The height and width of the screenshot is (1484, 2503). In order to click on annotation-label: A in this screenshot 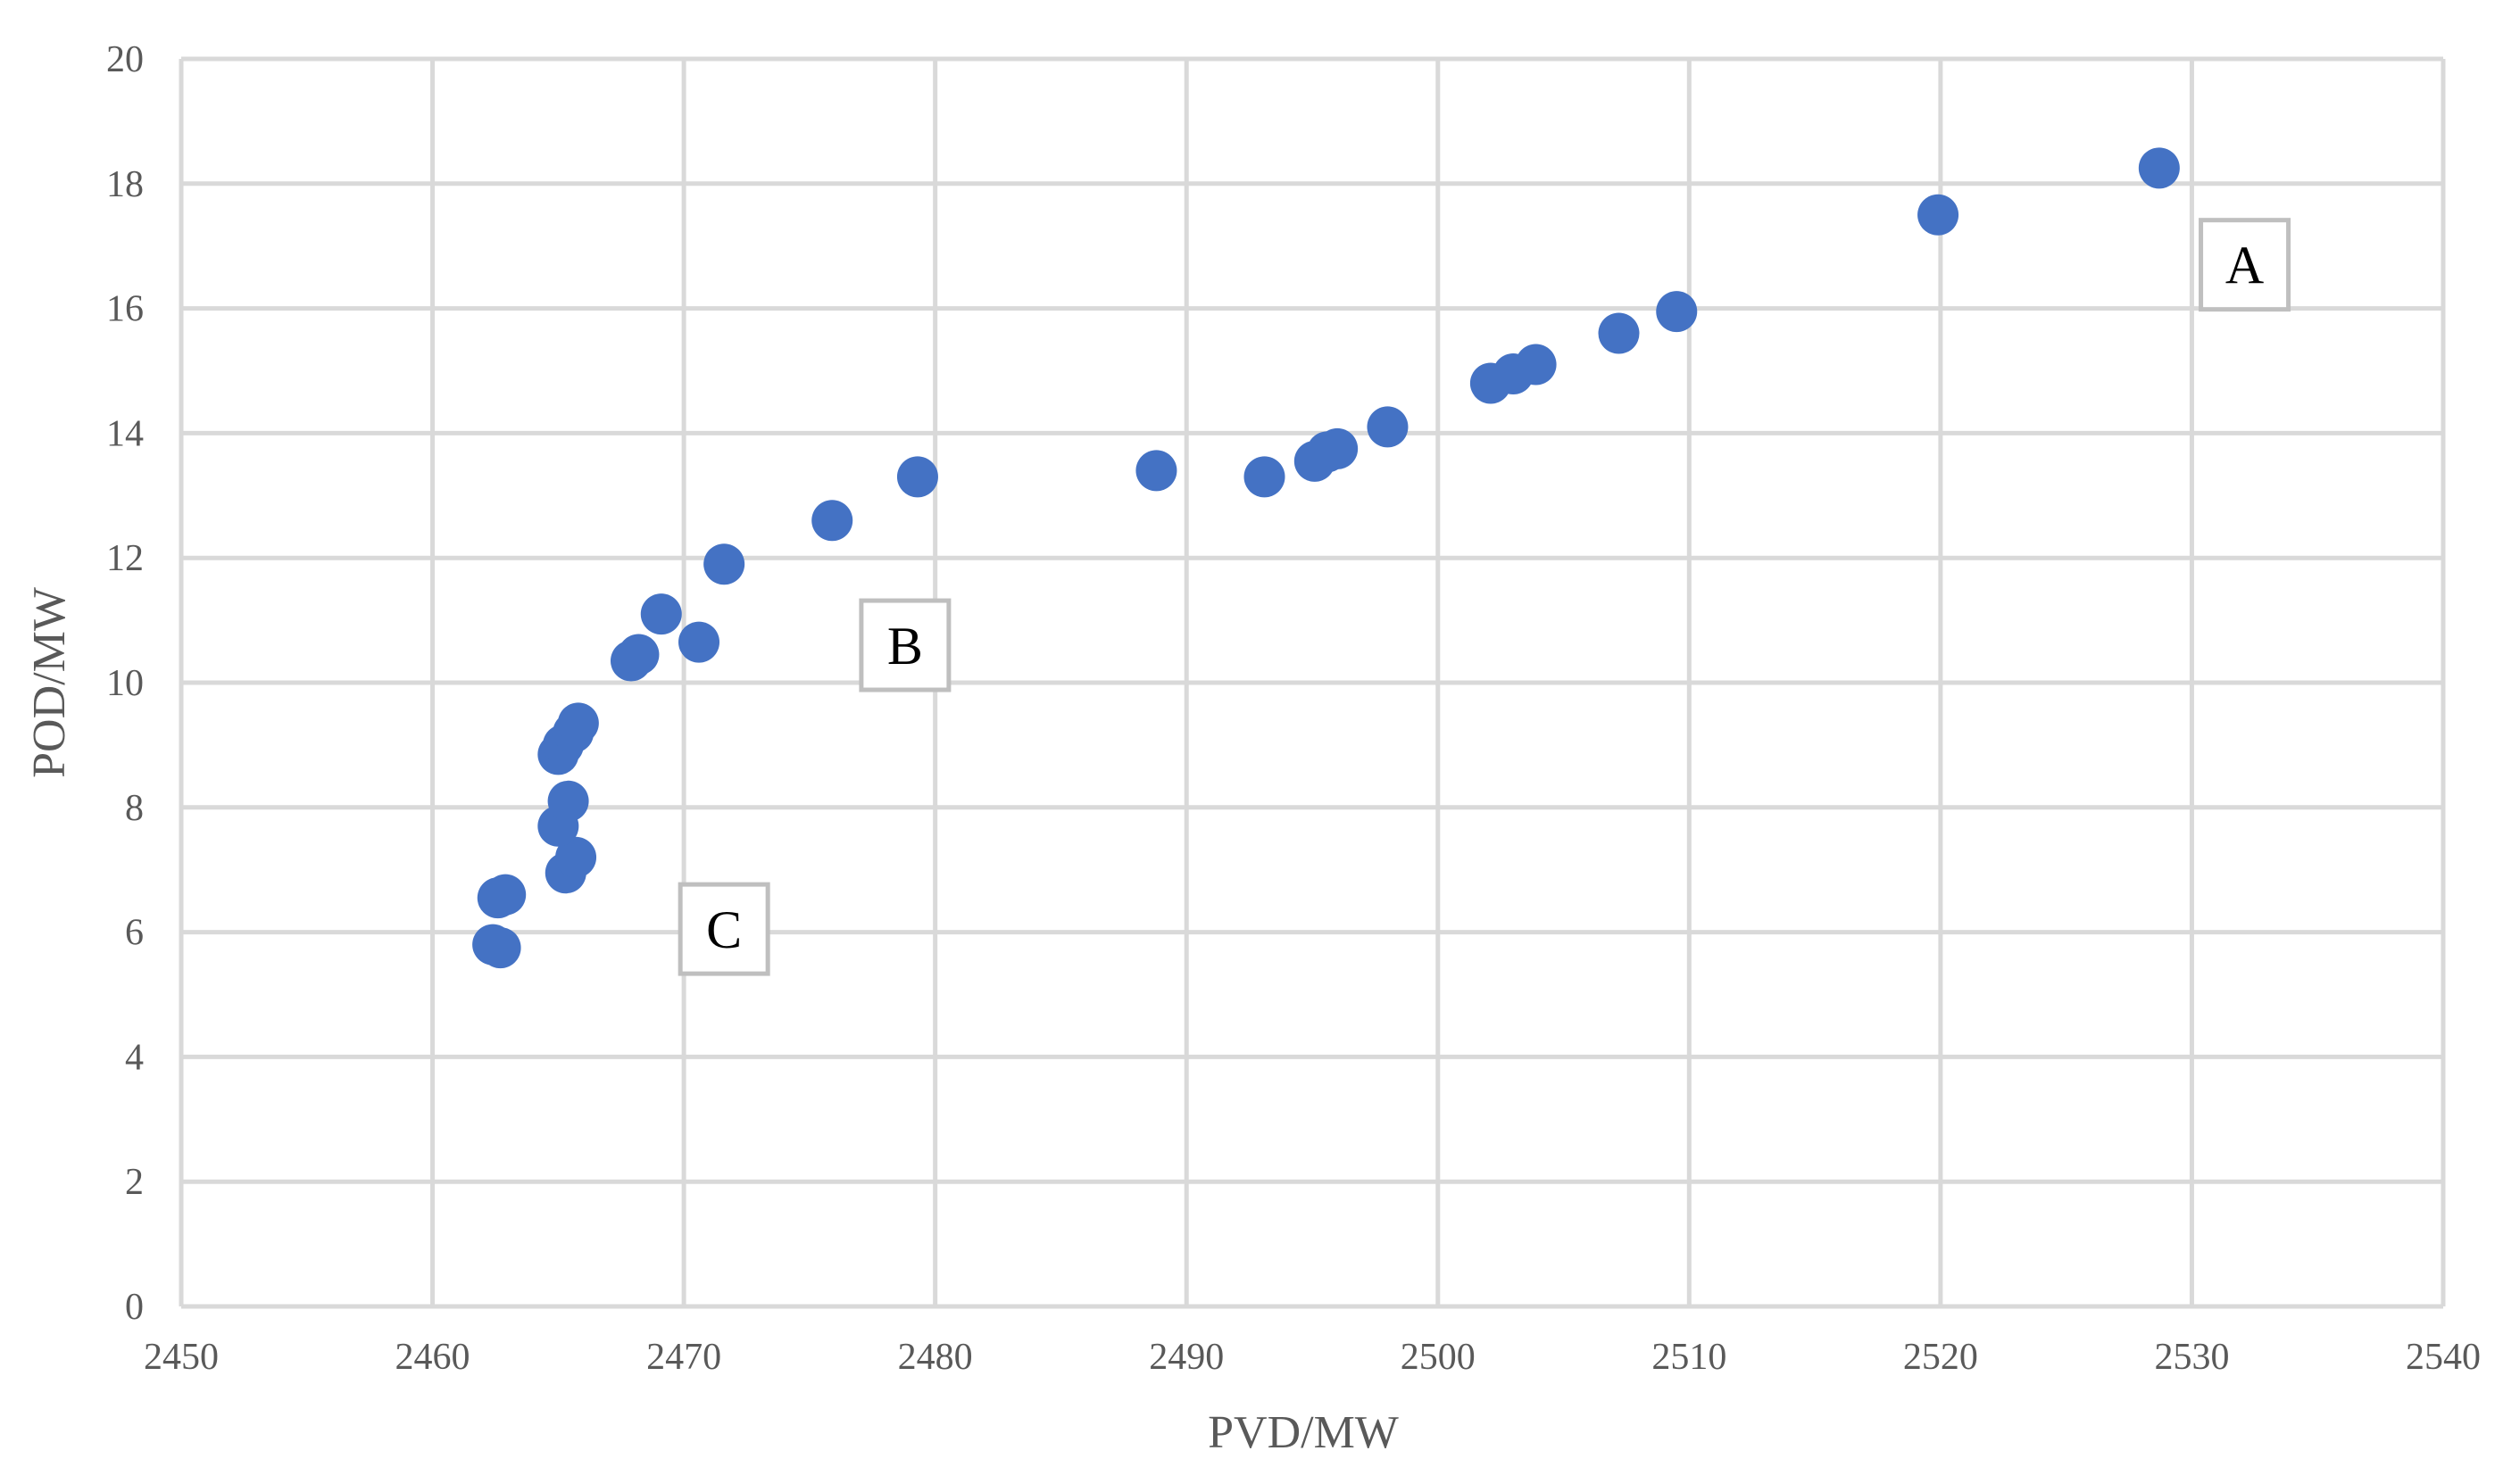, I will do `click(2245, 265)`.